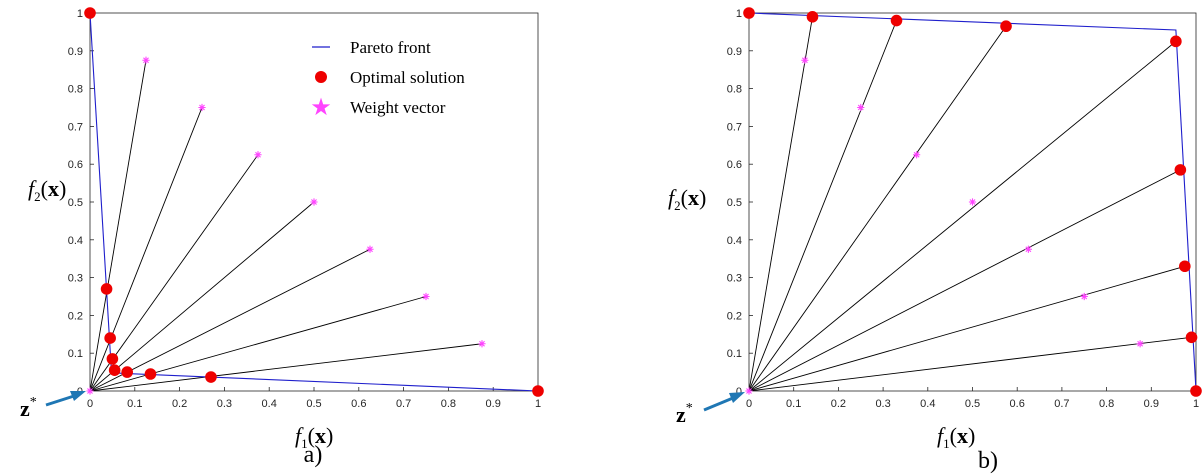  Describe the element at coordinates (749, 391) in the screenshot. I see `ideal-point-marker` at that location.